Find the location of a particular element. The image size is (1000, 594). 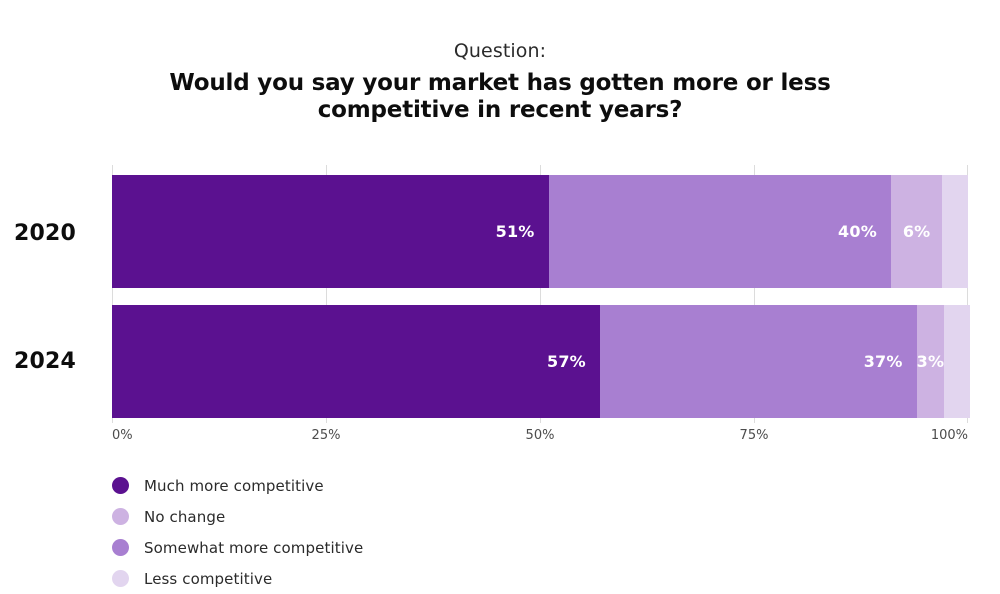

x-axis-tick-50: 50% is located at coordinates (540, 435).